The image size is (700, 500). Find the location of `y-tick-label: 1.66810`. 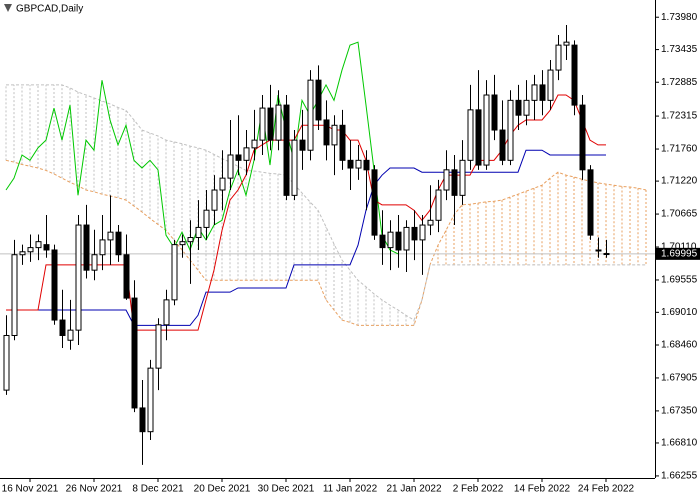

y-tick-label: 1.66810 is located at coordinates (679, 443).